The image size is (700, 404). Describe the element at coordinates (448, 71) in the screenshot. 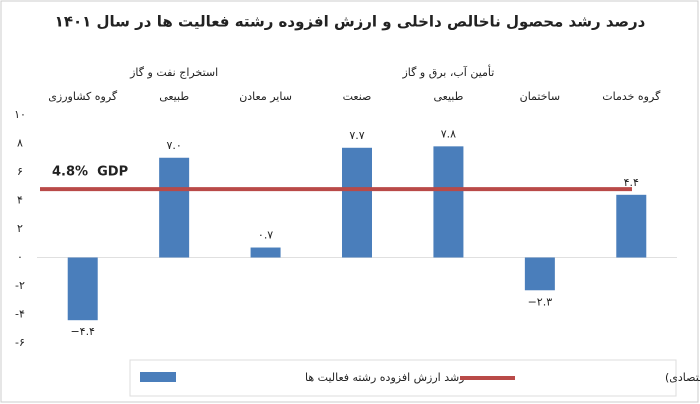

I see `x-category-label: تأمین آب، برق و گاز` at that location.